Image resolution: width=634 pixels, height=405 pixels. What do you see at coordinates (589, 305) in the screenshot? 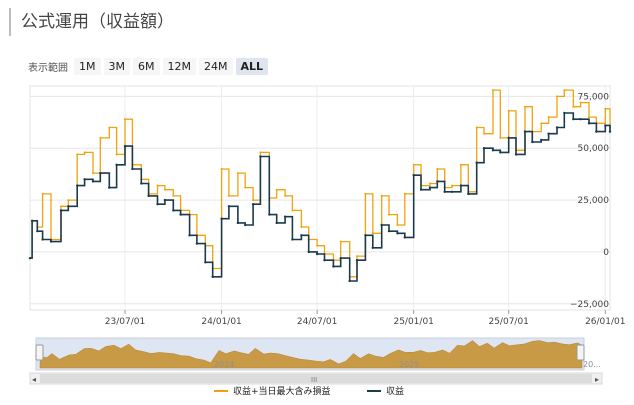
I see `y-tick-label: −25,000` at bounding box center [589, 305].